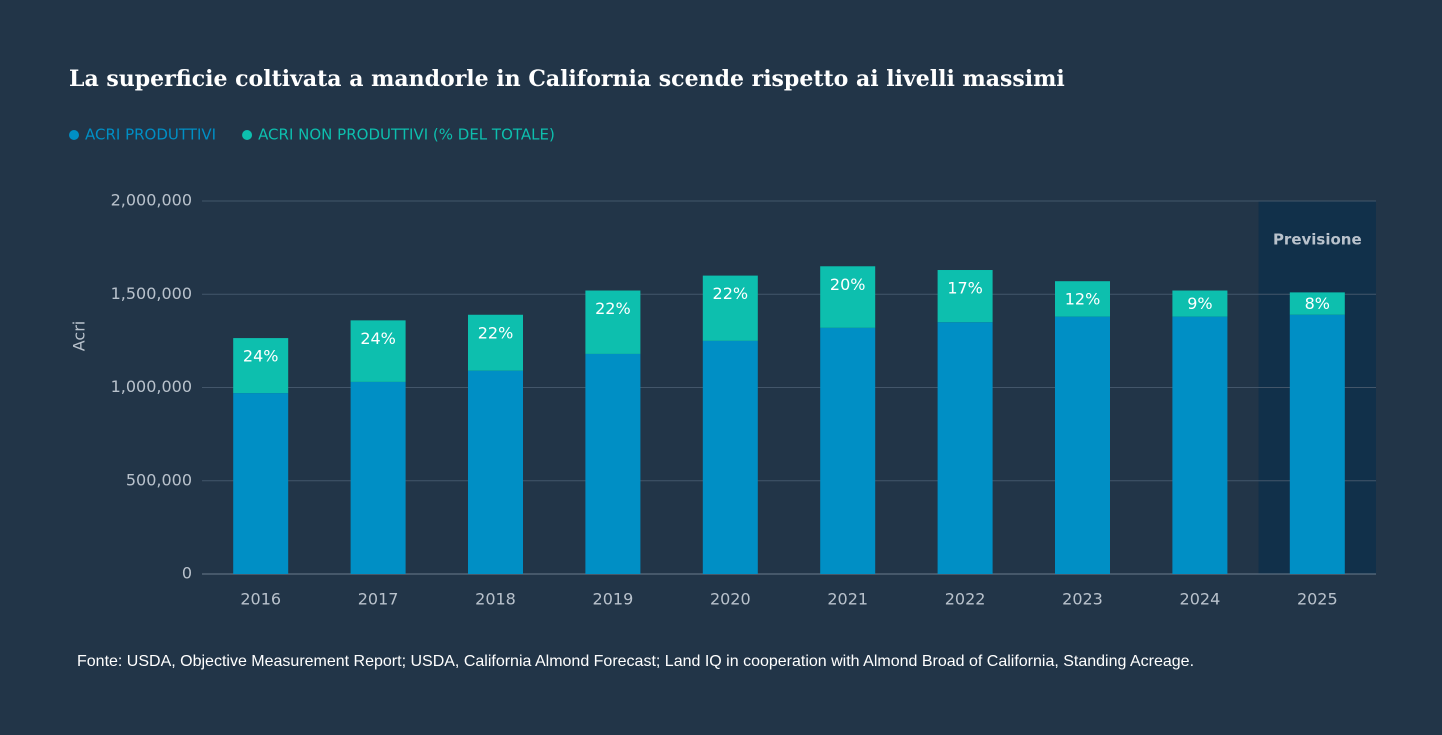  Describe the element at coordinates (406, 135) in the screenshot. I see `legend-label: ACRI NON PRODUTTIVI (% DEL TOTALE)` at that location.